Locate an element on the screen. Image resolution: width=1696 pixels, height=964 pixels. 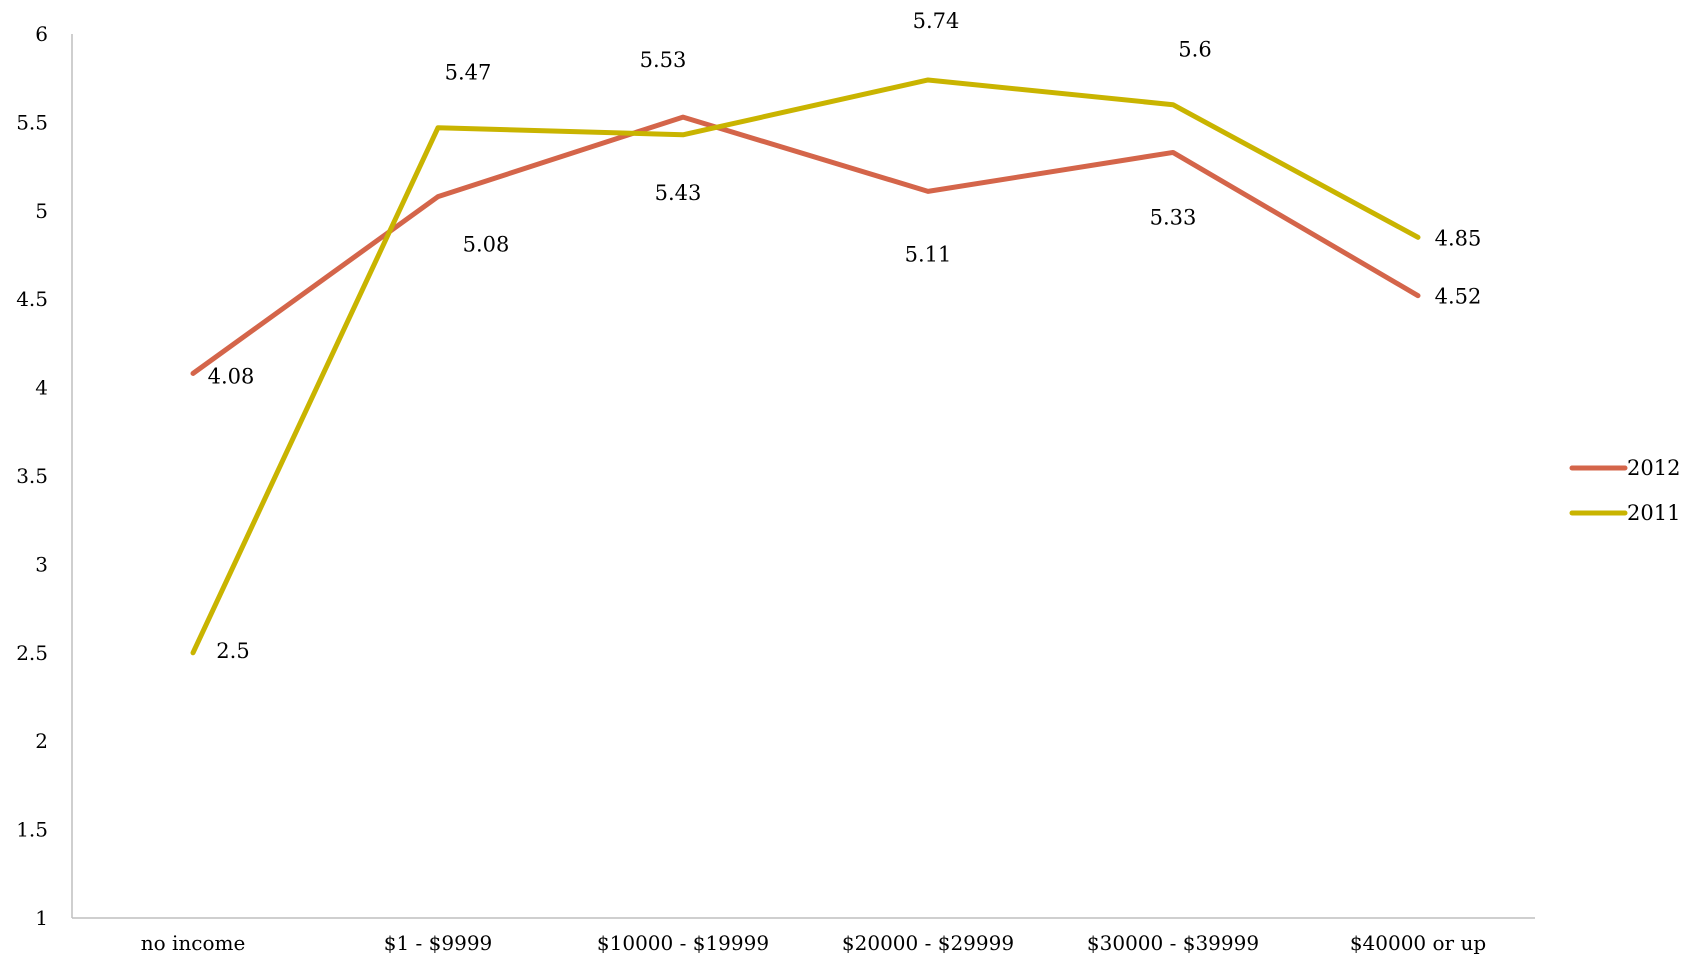
y-tick-label: 5 is located at coordinates (41, 211).